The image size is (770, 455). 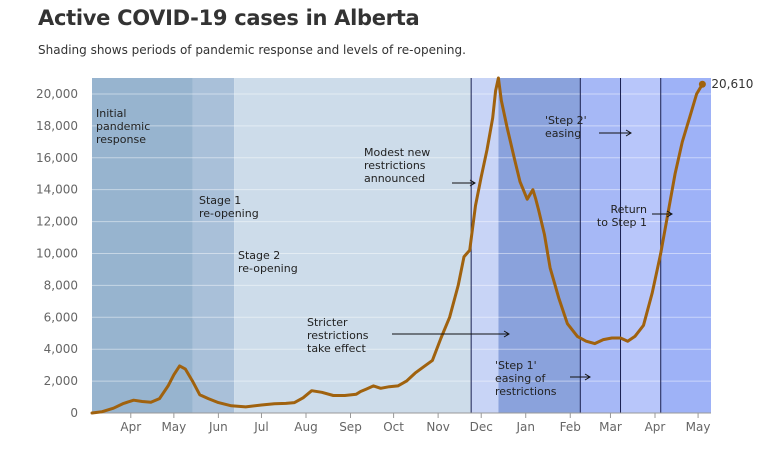 I want to click on annotation-stricter-restrictions: Stricter restrictions take effect, so click(x=338, y=335).